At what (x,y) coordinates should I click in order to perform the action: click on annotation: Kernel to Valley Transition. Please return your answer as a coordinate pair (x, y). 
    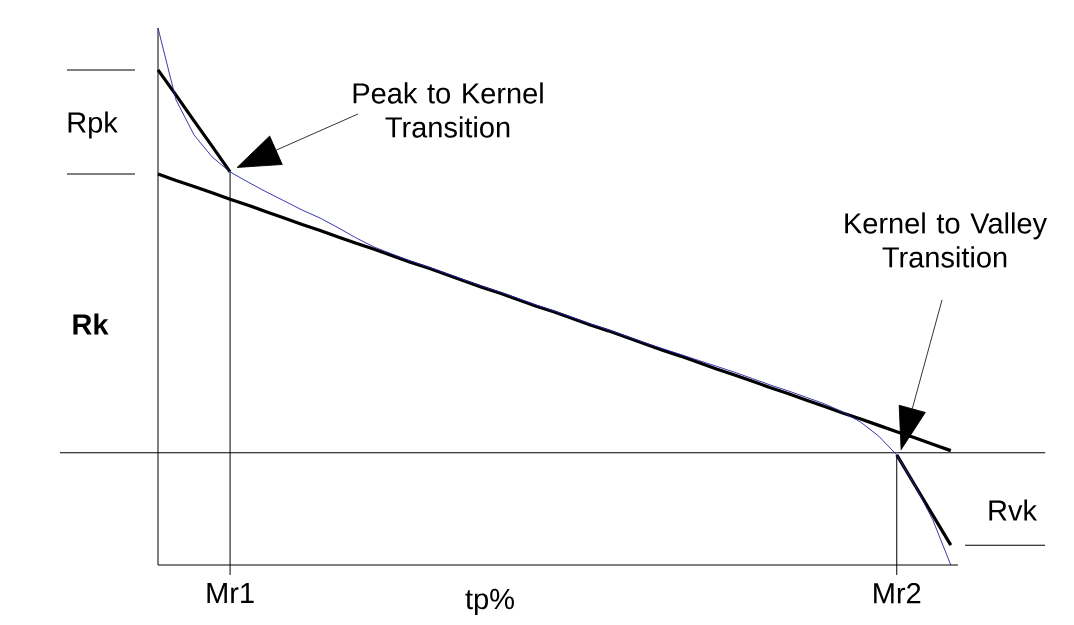
    Looking at the image, I should click on (946, 240).